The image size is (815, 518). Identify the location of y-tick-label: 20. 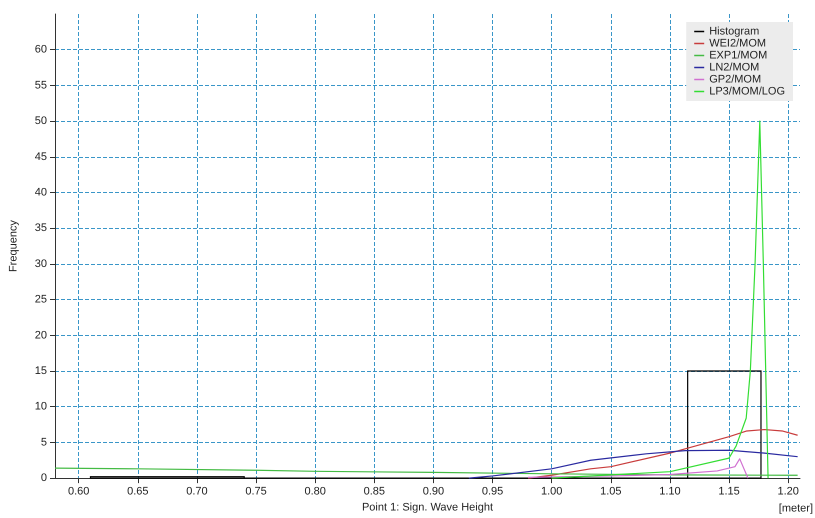
(40, 335).